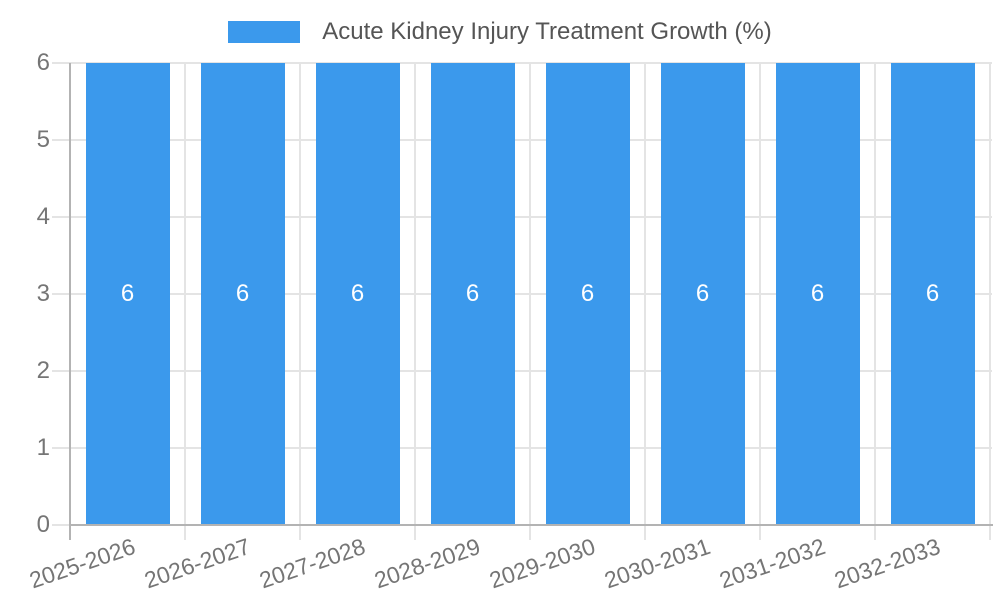 Image resolution: width=1000 pixels, height=600 pixels. Describe the element at coordinates (311, 563) in the screenshot. I see `x-tick-label: 2027-2028` at that location.